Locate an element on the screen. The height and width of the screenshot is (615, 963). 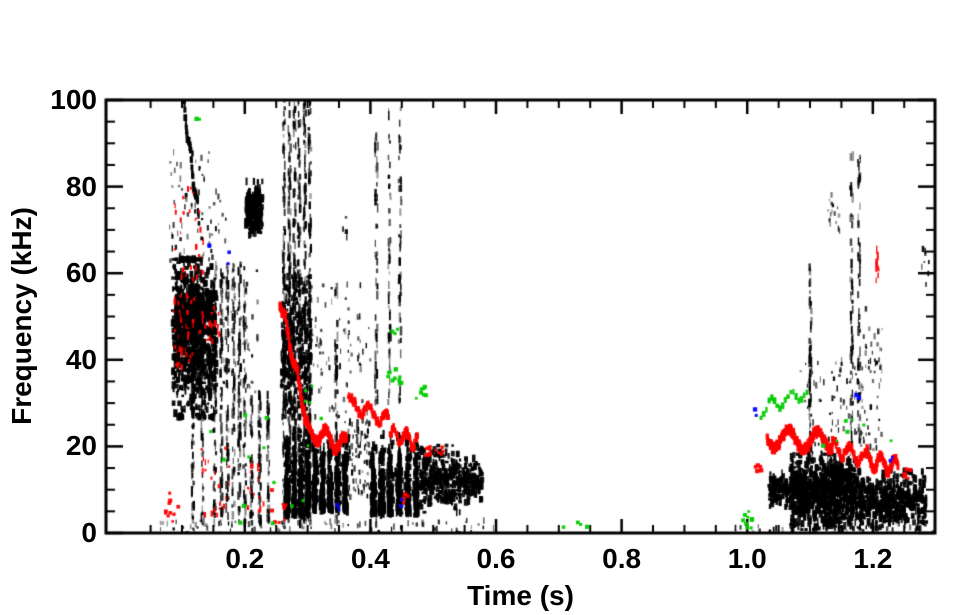
x-tick-label-0.6: 0.6 is located at coordinates (496, 558).